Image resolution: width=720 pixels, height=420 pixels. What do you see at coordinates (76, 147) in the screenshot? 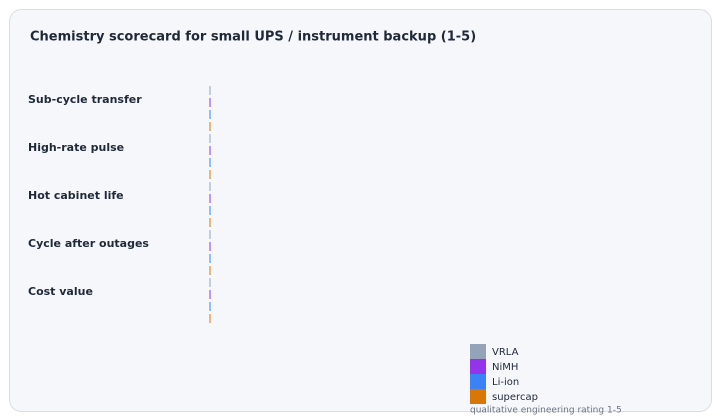
I see `category-label: High-rate pulse` at bounding box center [76, 147].